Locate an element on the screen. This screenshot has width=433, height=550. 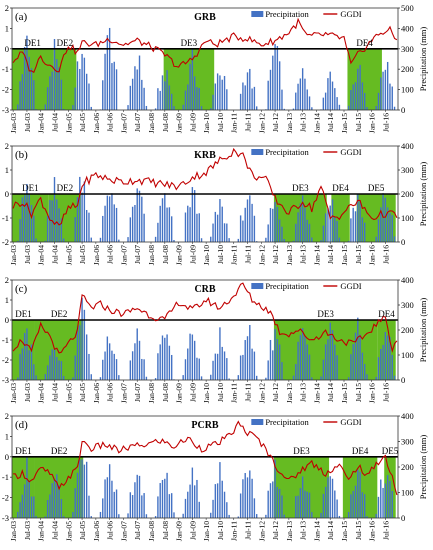
x-tick-label: Jan-12 is located at coordinates (261, 255).